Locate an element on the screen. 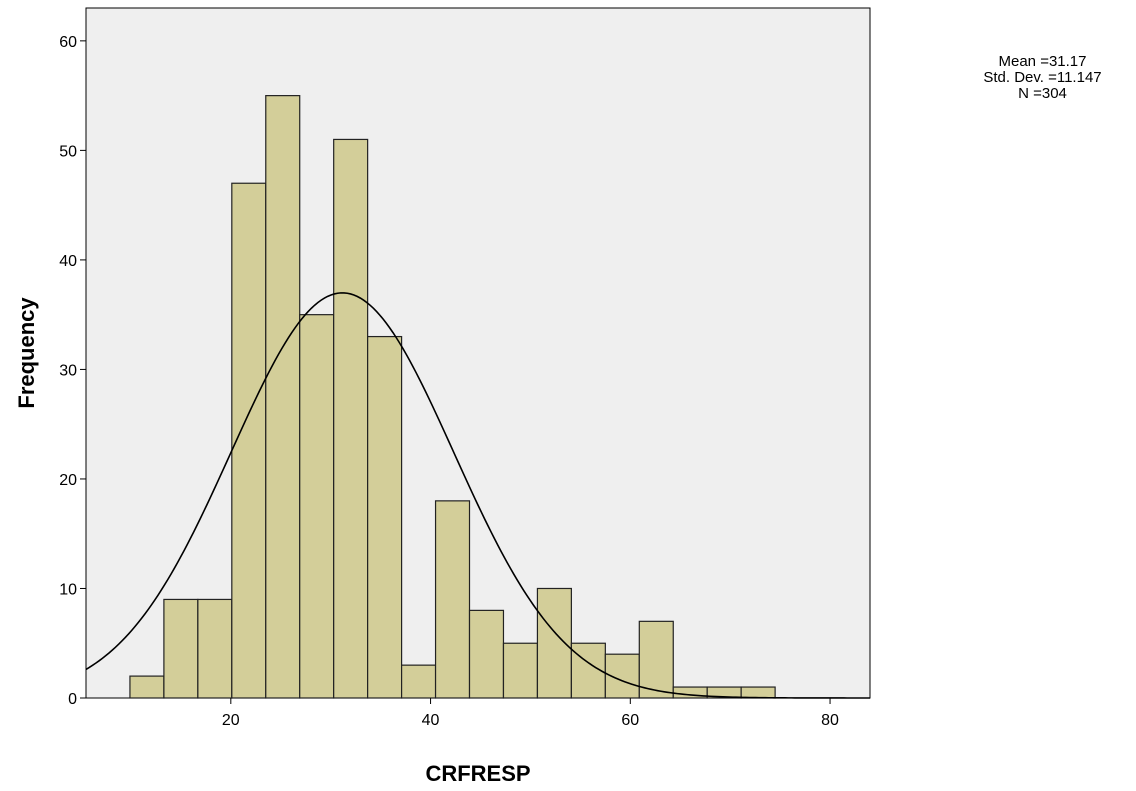 This screenshot has height=791, width=1136. y-axis: 0 10 20 30 40 50 60 is located at coordinates (72, 371).